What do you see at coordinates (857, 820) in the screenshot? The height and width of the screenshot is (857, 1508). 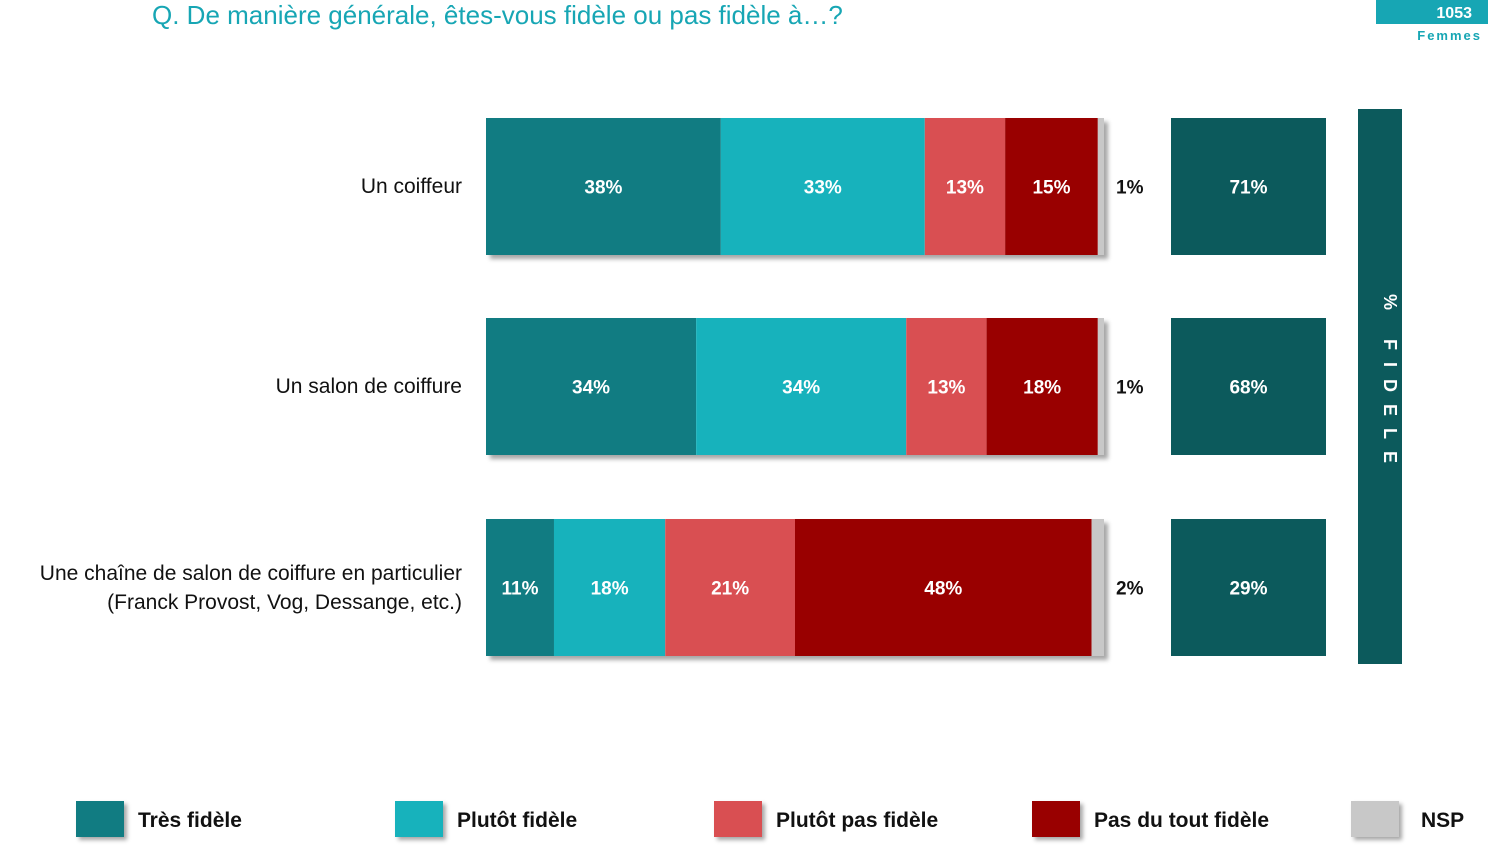 I see `legend-label: Plutôt pas fidèle` at bounding box center [857, 820].